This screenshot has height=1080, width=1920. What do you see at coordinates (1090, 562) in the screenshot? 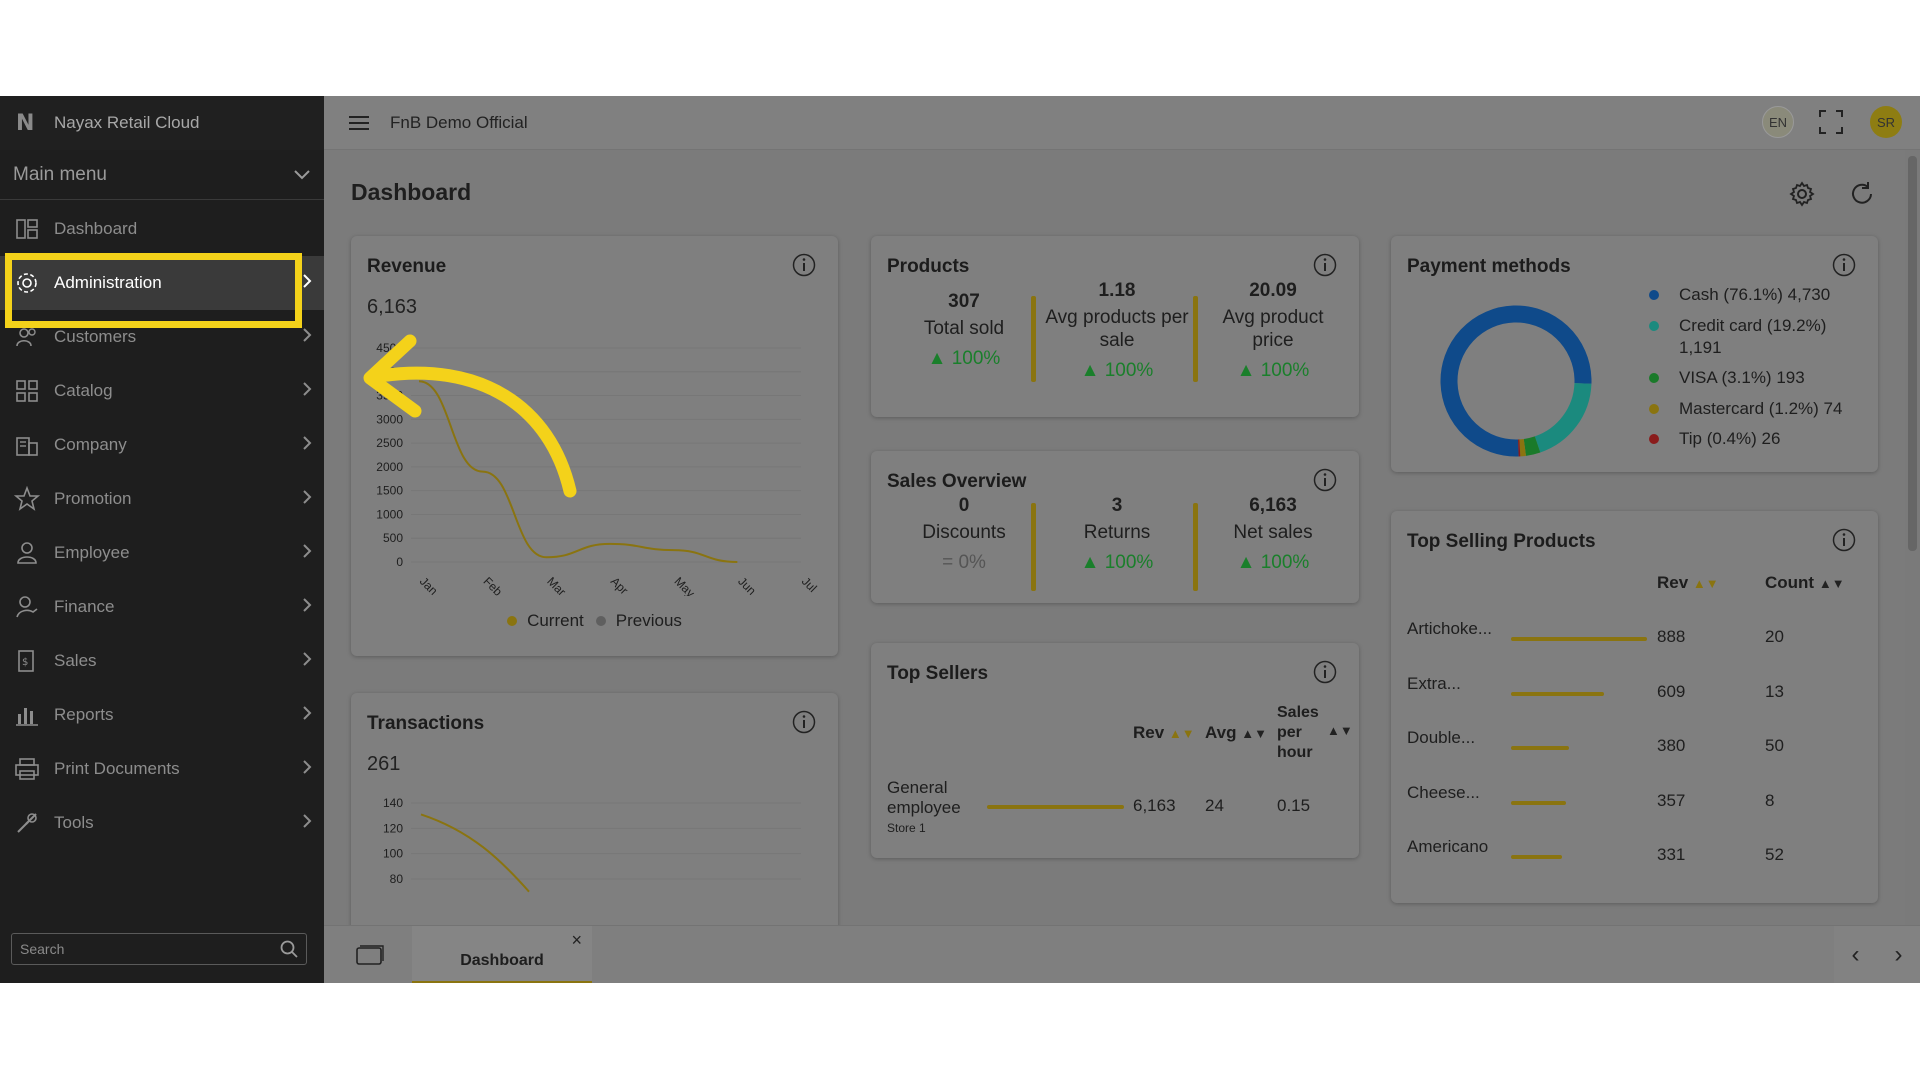
I see `trend-up-icon: ▲` at bounding box center [1090, 562].